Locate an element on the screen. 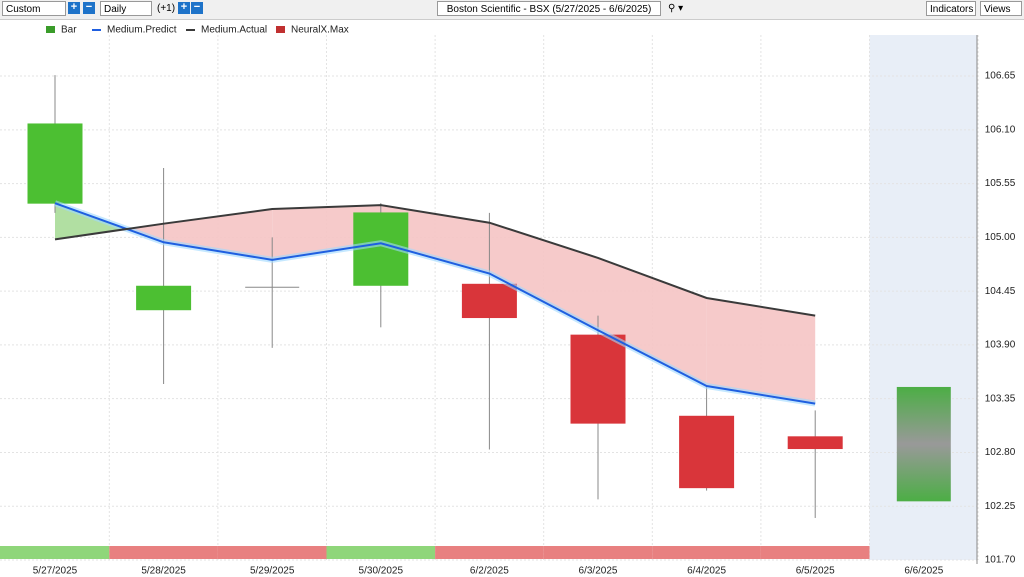 The height and width of the screenshot is (577, 1024). indicators-button: Indicators is located at coordinates (951, 8).